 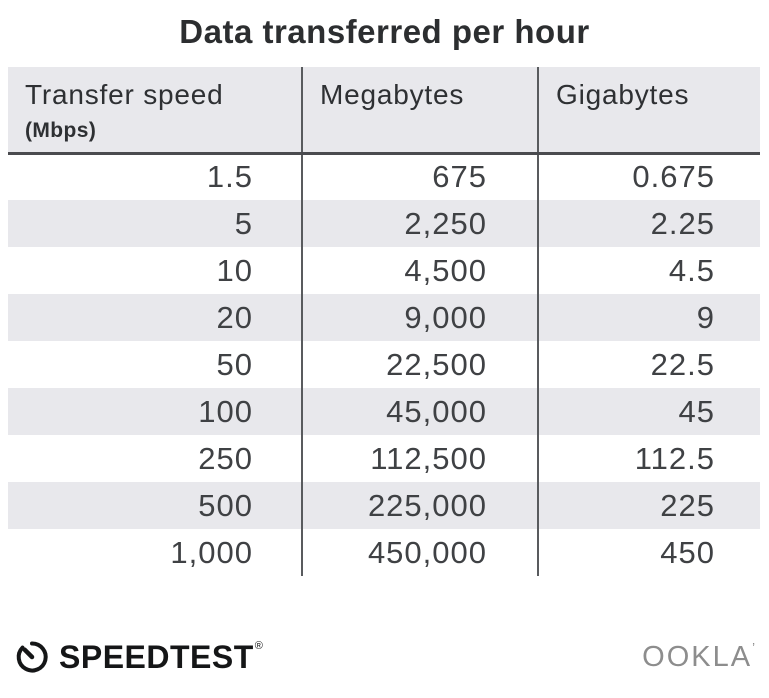 I want to click on table-row: 20 9,000 9, so click(x=384, y=317).